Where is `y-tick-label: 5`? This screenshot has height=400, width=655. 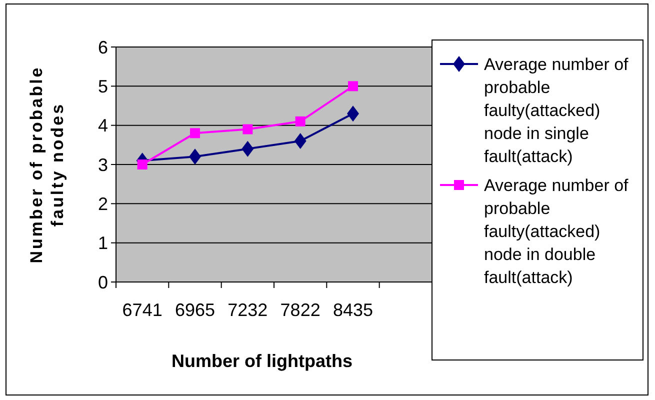
y-tick-label: 5 is located at coordinates (103, 86).